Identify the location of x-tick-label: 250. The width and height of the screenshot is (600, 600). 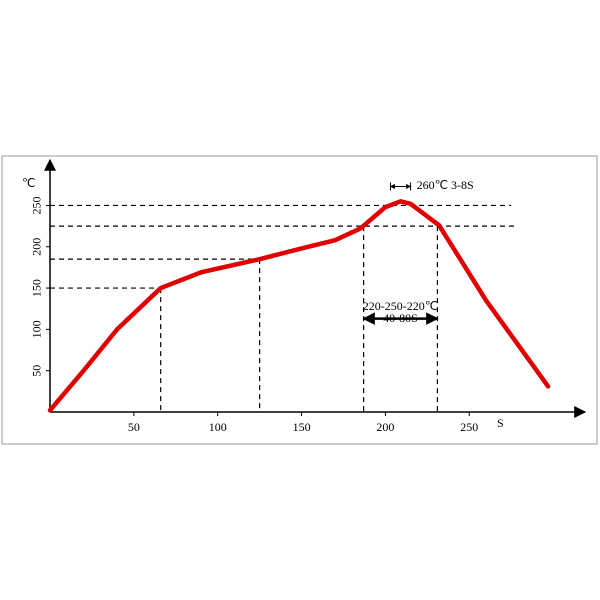
(469, 427).